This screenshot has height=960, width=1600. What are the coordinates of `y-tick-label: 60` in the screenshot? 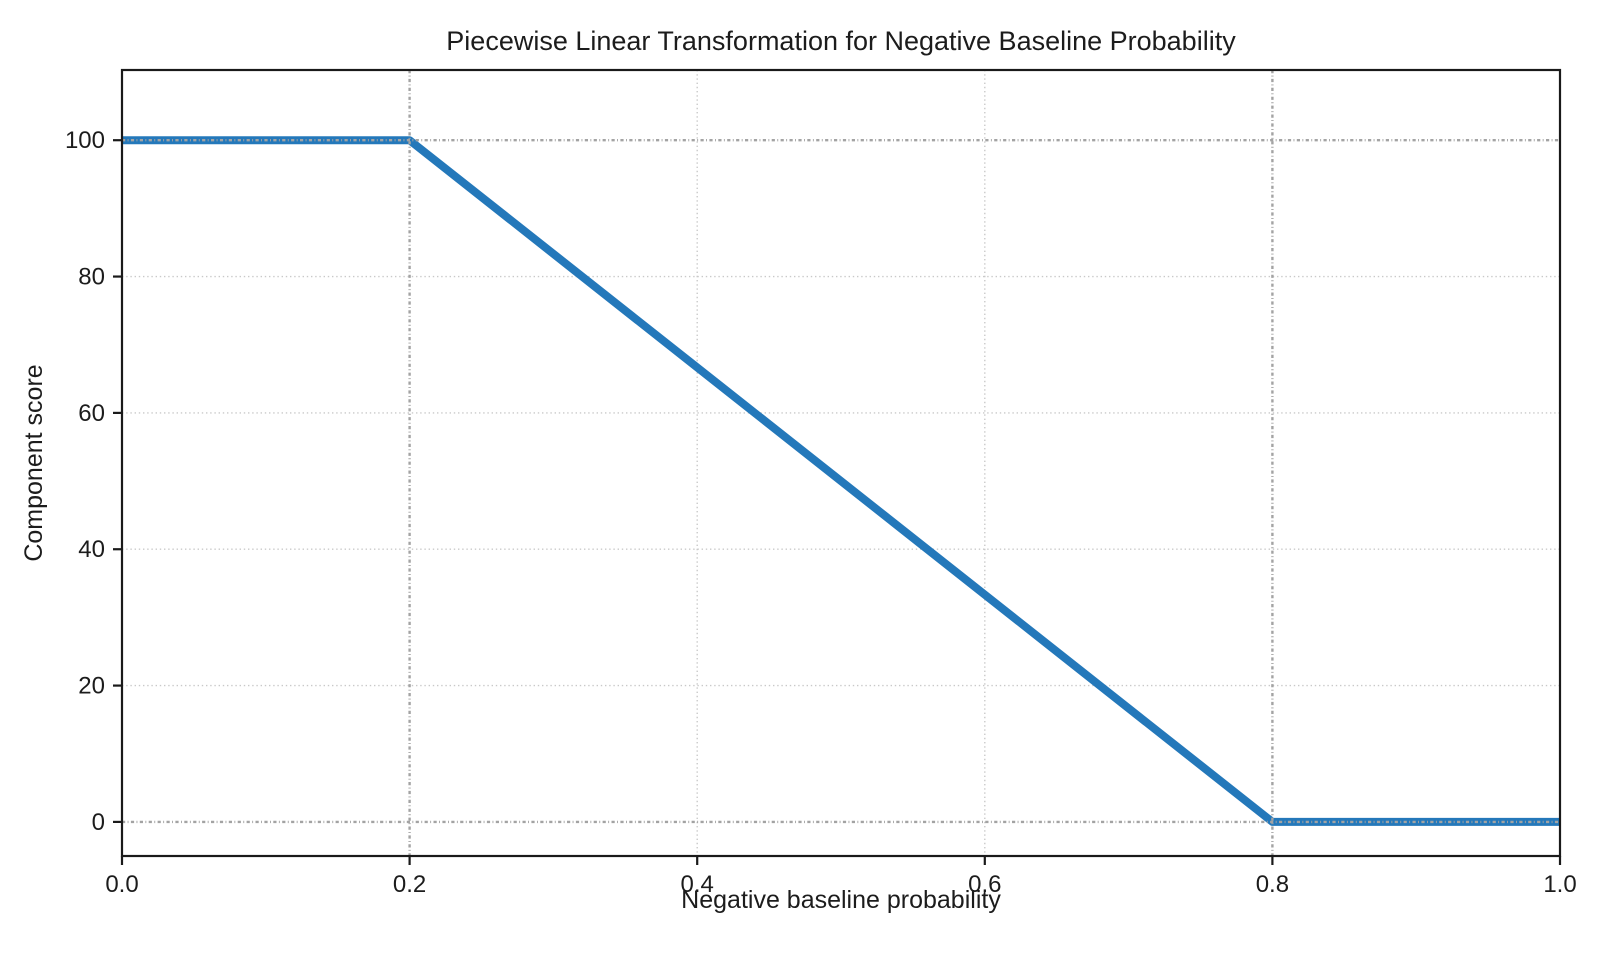 It's located at (91, 413).